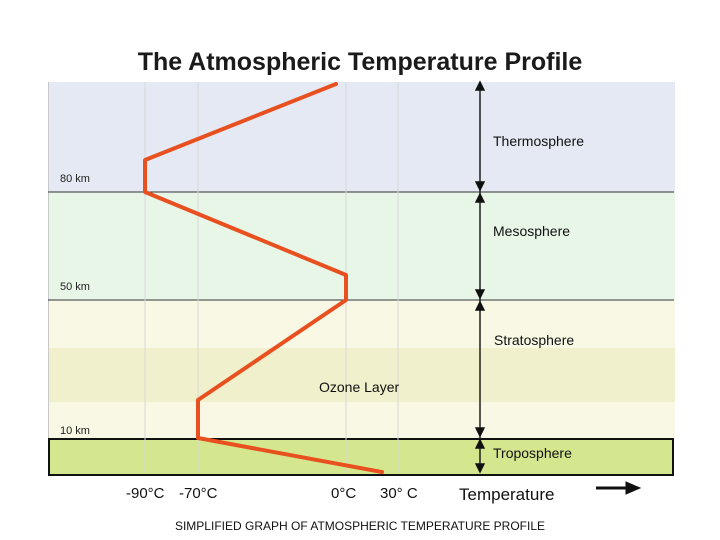 The height and width of the screenshot is (540, 720). What do you see at coordinates (361, 324) in the screenshot?
I see `stratosphere-band` at bounding box center [361, 324].